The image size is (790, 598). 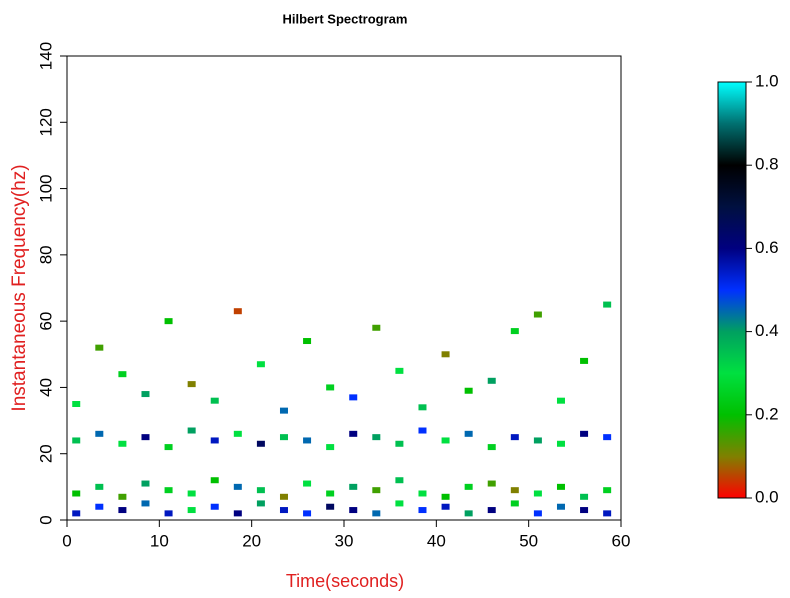 I want to click on colorbar-tick-label: 0.0, so click(x=767, y=496).